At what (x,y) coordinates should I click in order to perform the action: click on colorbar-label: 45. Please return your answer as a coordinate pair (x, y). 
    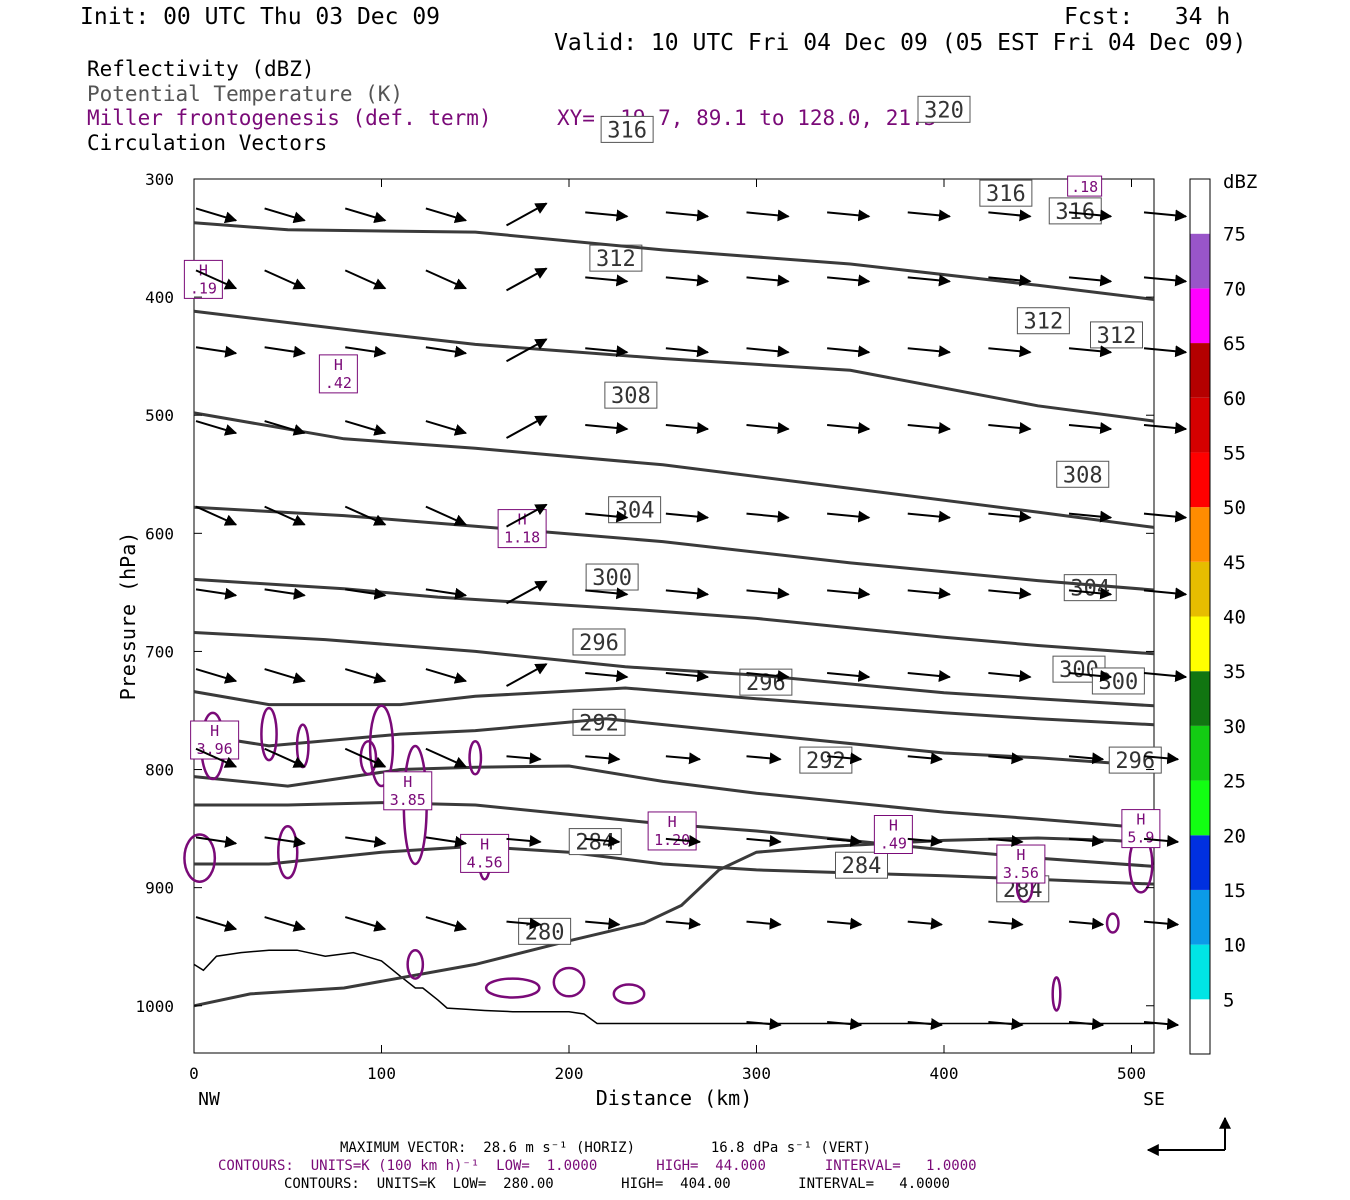
    Looking at the image, I should click on (1234, 563).